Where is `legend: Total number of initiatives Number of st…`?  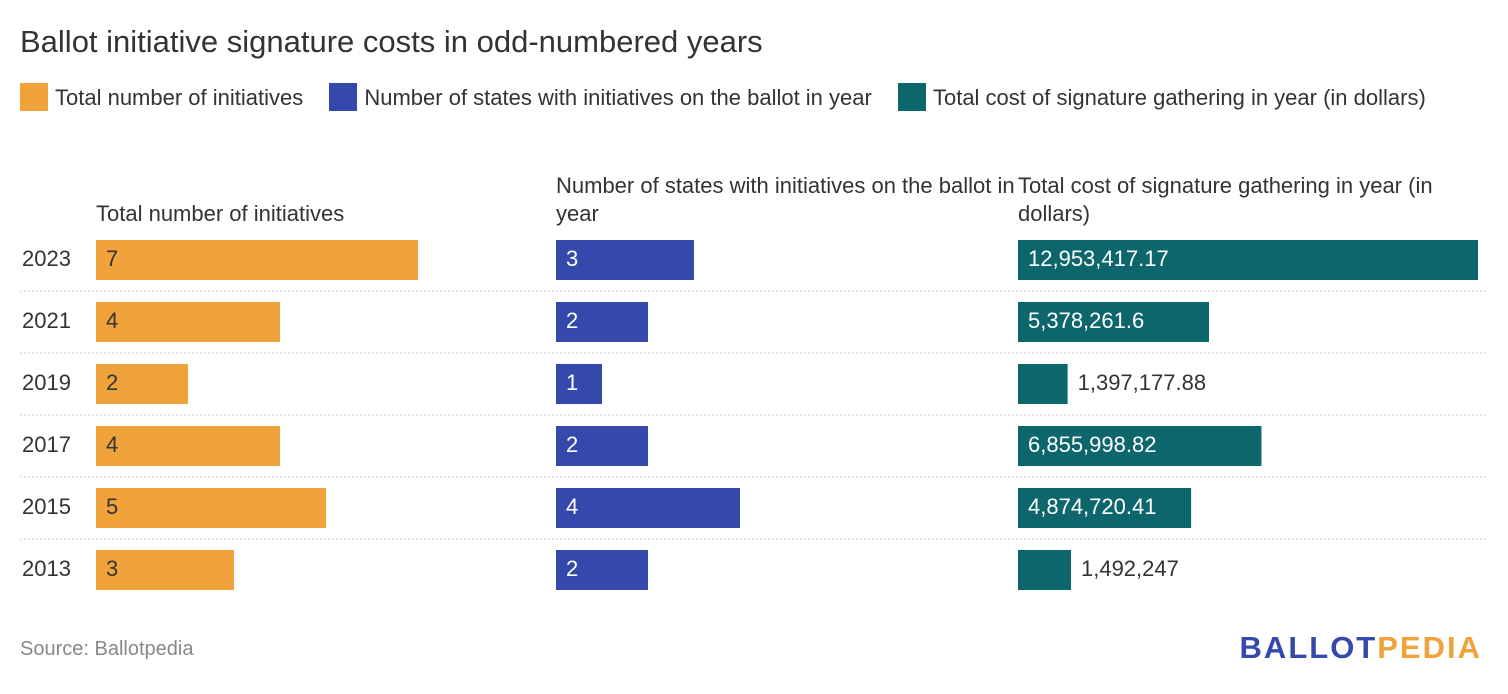 legend: Total number of initiatives Number of st… is located at coordinates (750, 98).